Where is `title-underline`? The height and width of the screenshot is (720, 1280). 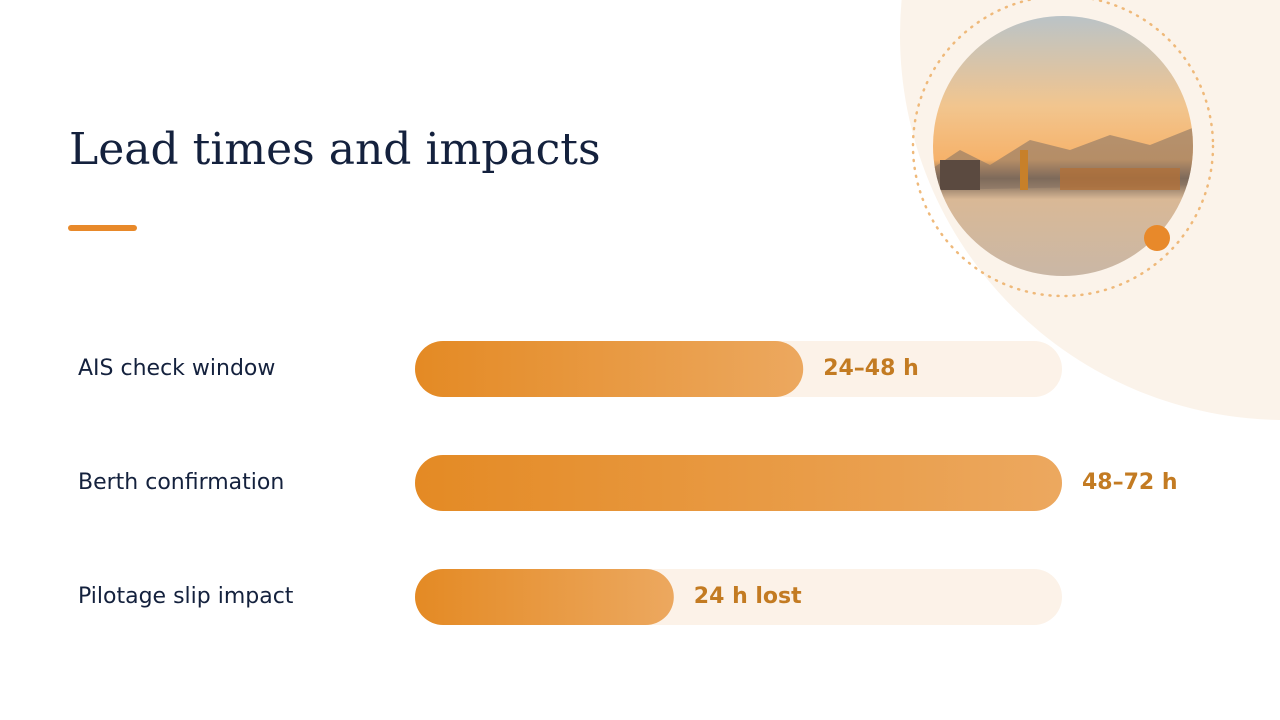 title-underline is located at coordinates (102, 228).